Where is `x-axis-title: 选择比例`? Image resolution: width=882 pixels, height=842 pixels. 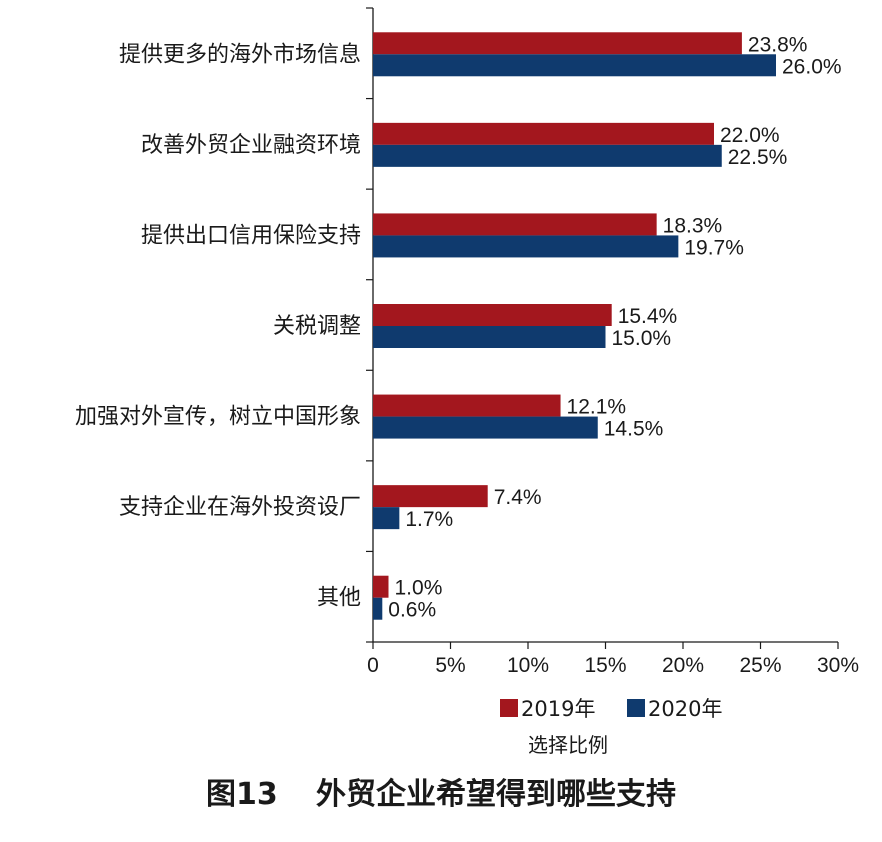
x-axis-title: 选择比例 is located at coordinates (568, 745).